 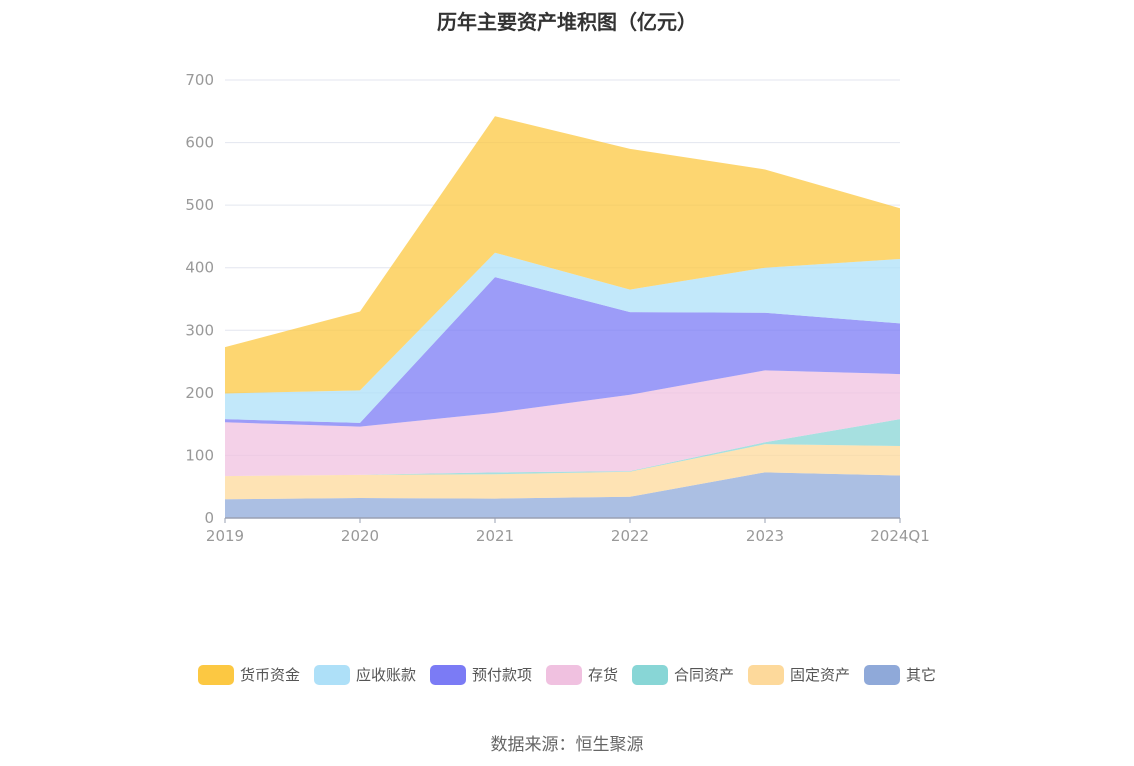 I want to click on legend-item: 货币资金, so click(x=248, y=674).